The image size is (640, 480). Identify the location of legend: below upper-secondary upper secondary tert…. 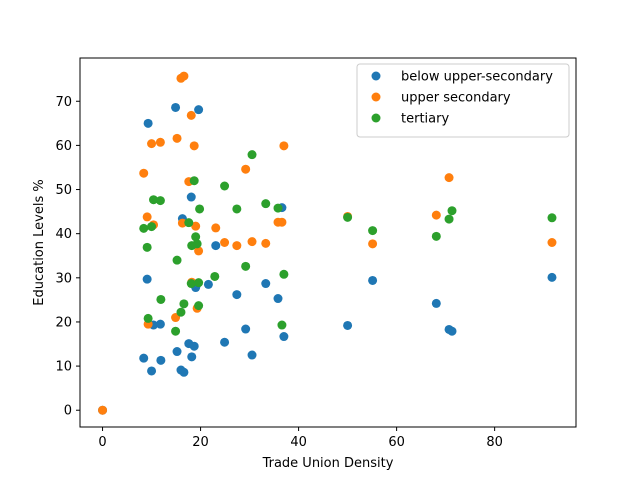
(463, 100).